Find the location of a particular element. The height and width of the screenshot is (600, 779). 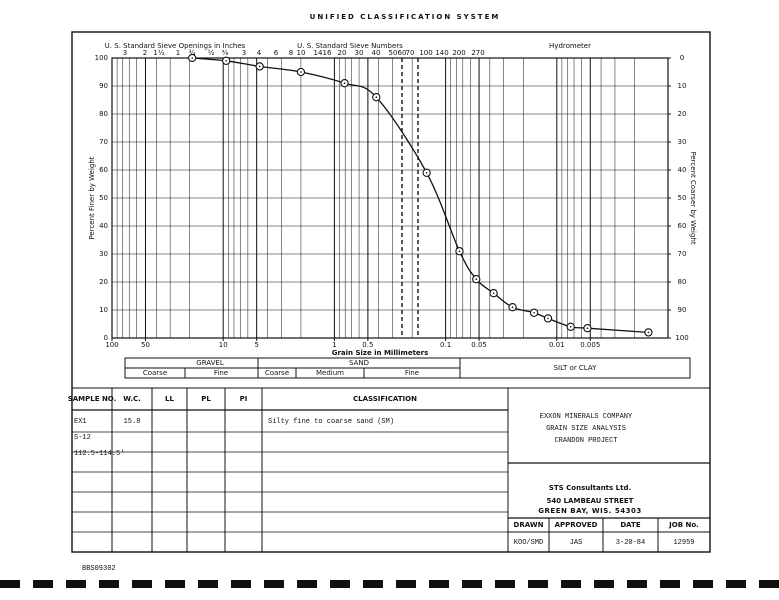

x-tick-label: 0.01 is located at coordinates (557, 345).